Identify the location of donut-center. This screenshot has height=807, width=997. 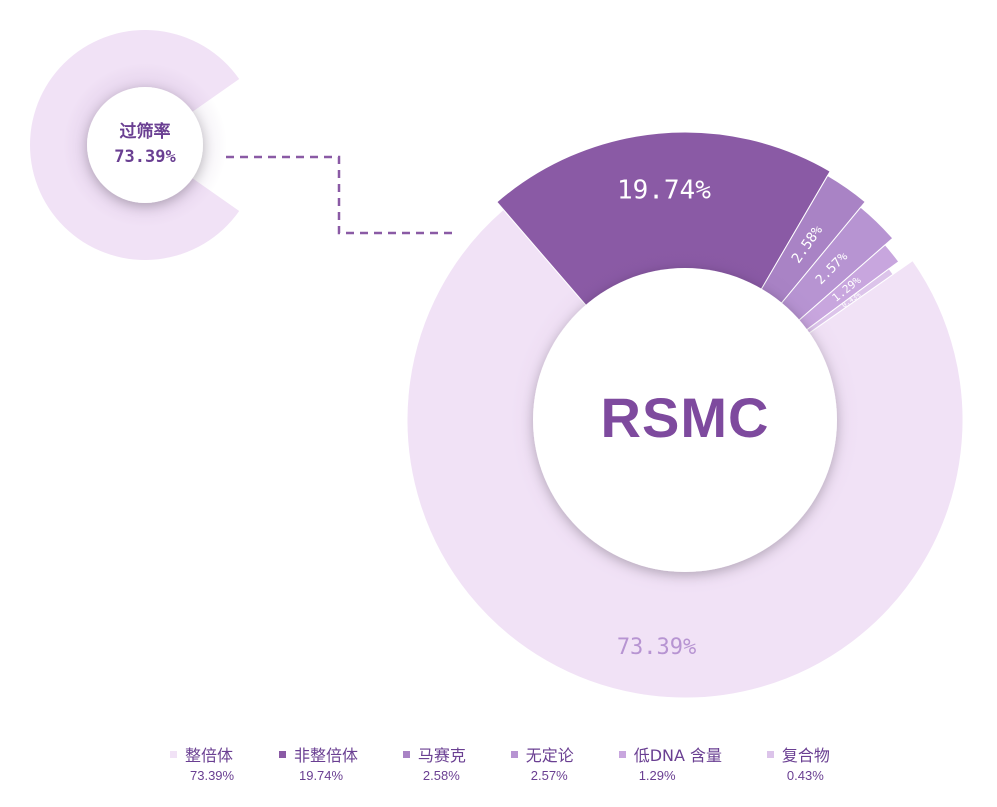
(685, 420).